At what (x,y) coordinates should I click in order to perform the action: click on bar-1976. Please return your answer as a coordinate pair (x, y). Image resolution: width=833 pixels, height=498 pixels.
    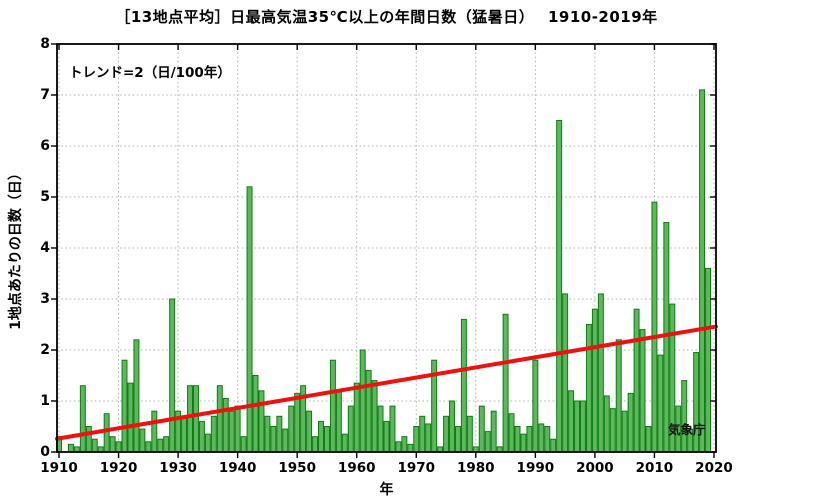
    Looking at the image, I should click on (452, 426).